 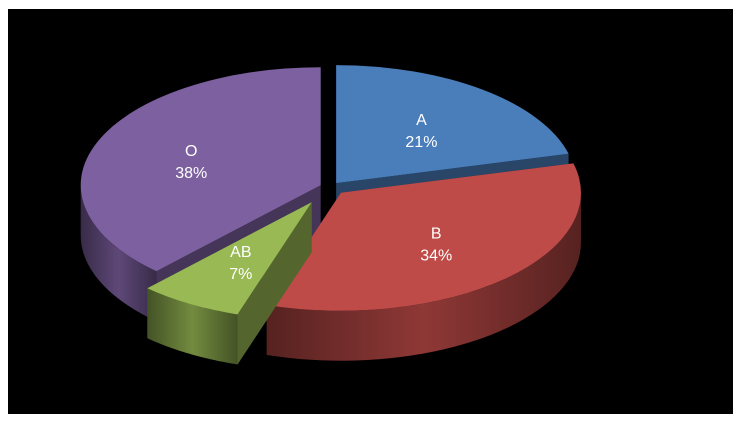 What do you see at coordinates (452, 124) in the screenshot?
I see `slice-top-a` at bounding box center [452, 124].